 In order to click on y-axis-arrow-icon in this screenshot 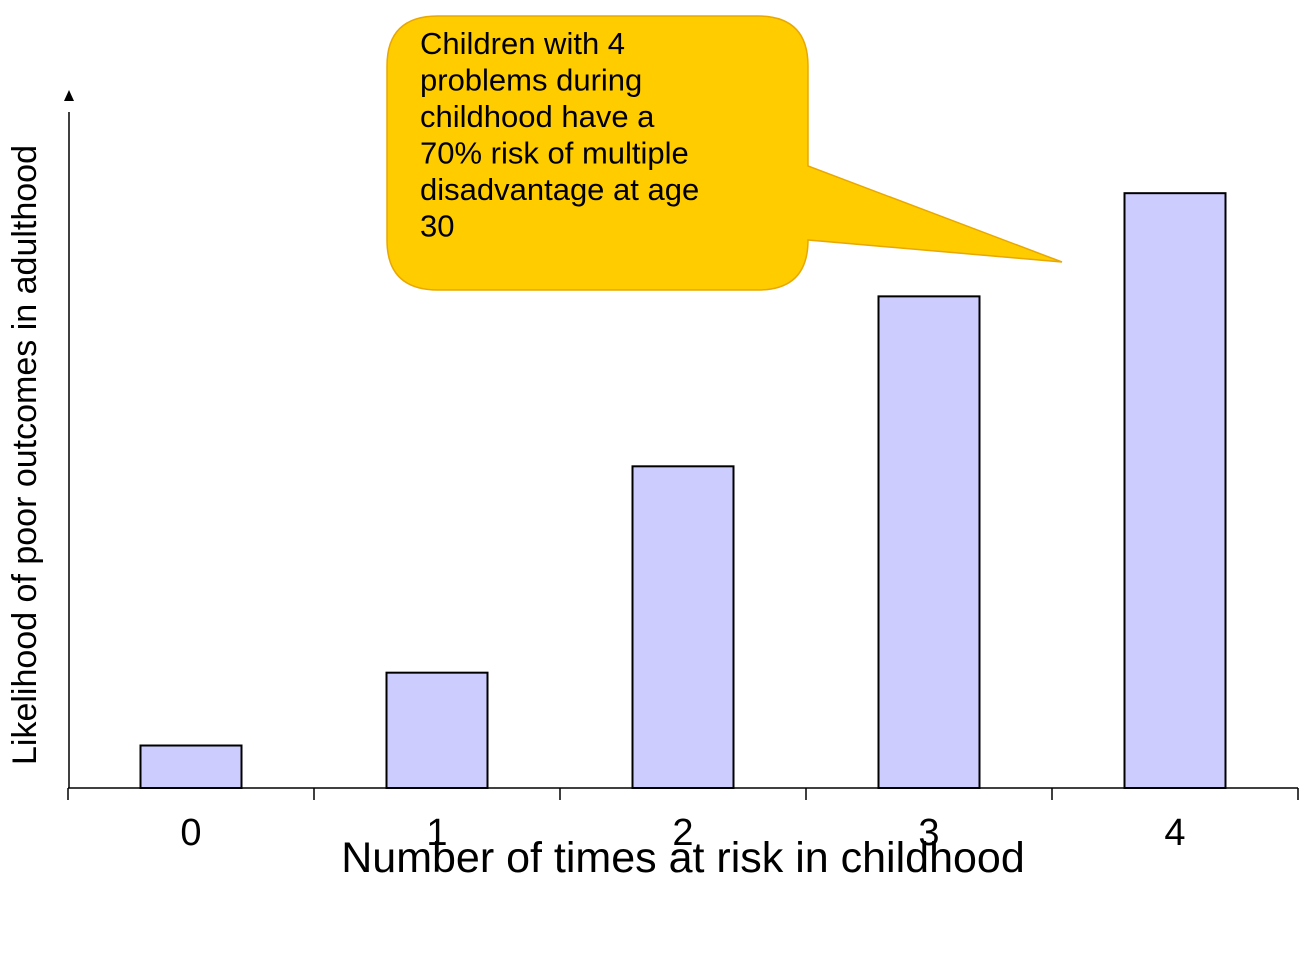, I will do `click(69, 95)`.